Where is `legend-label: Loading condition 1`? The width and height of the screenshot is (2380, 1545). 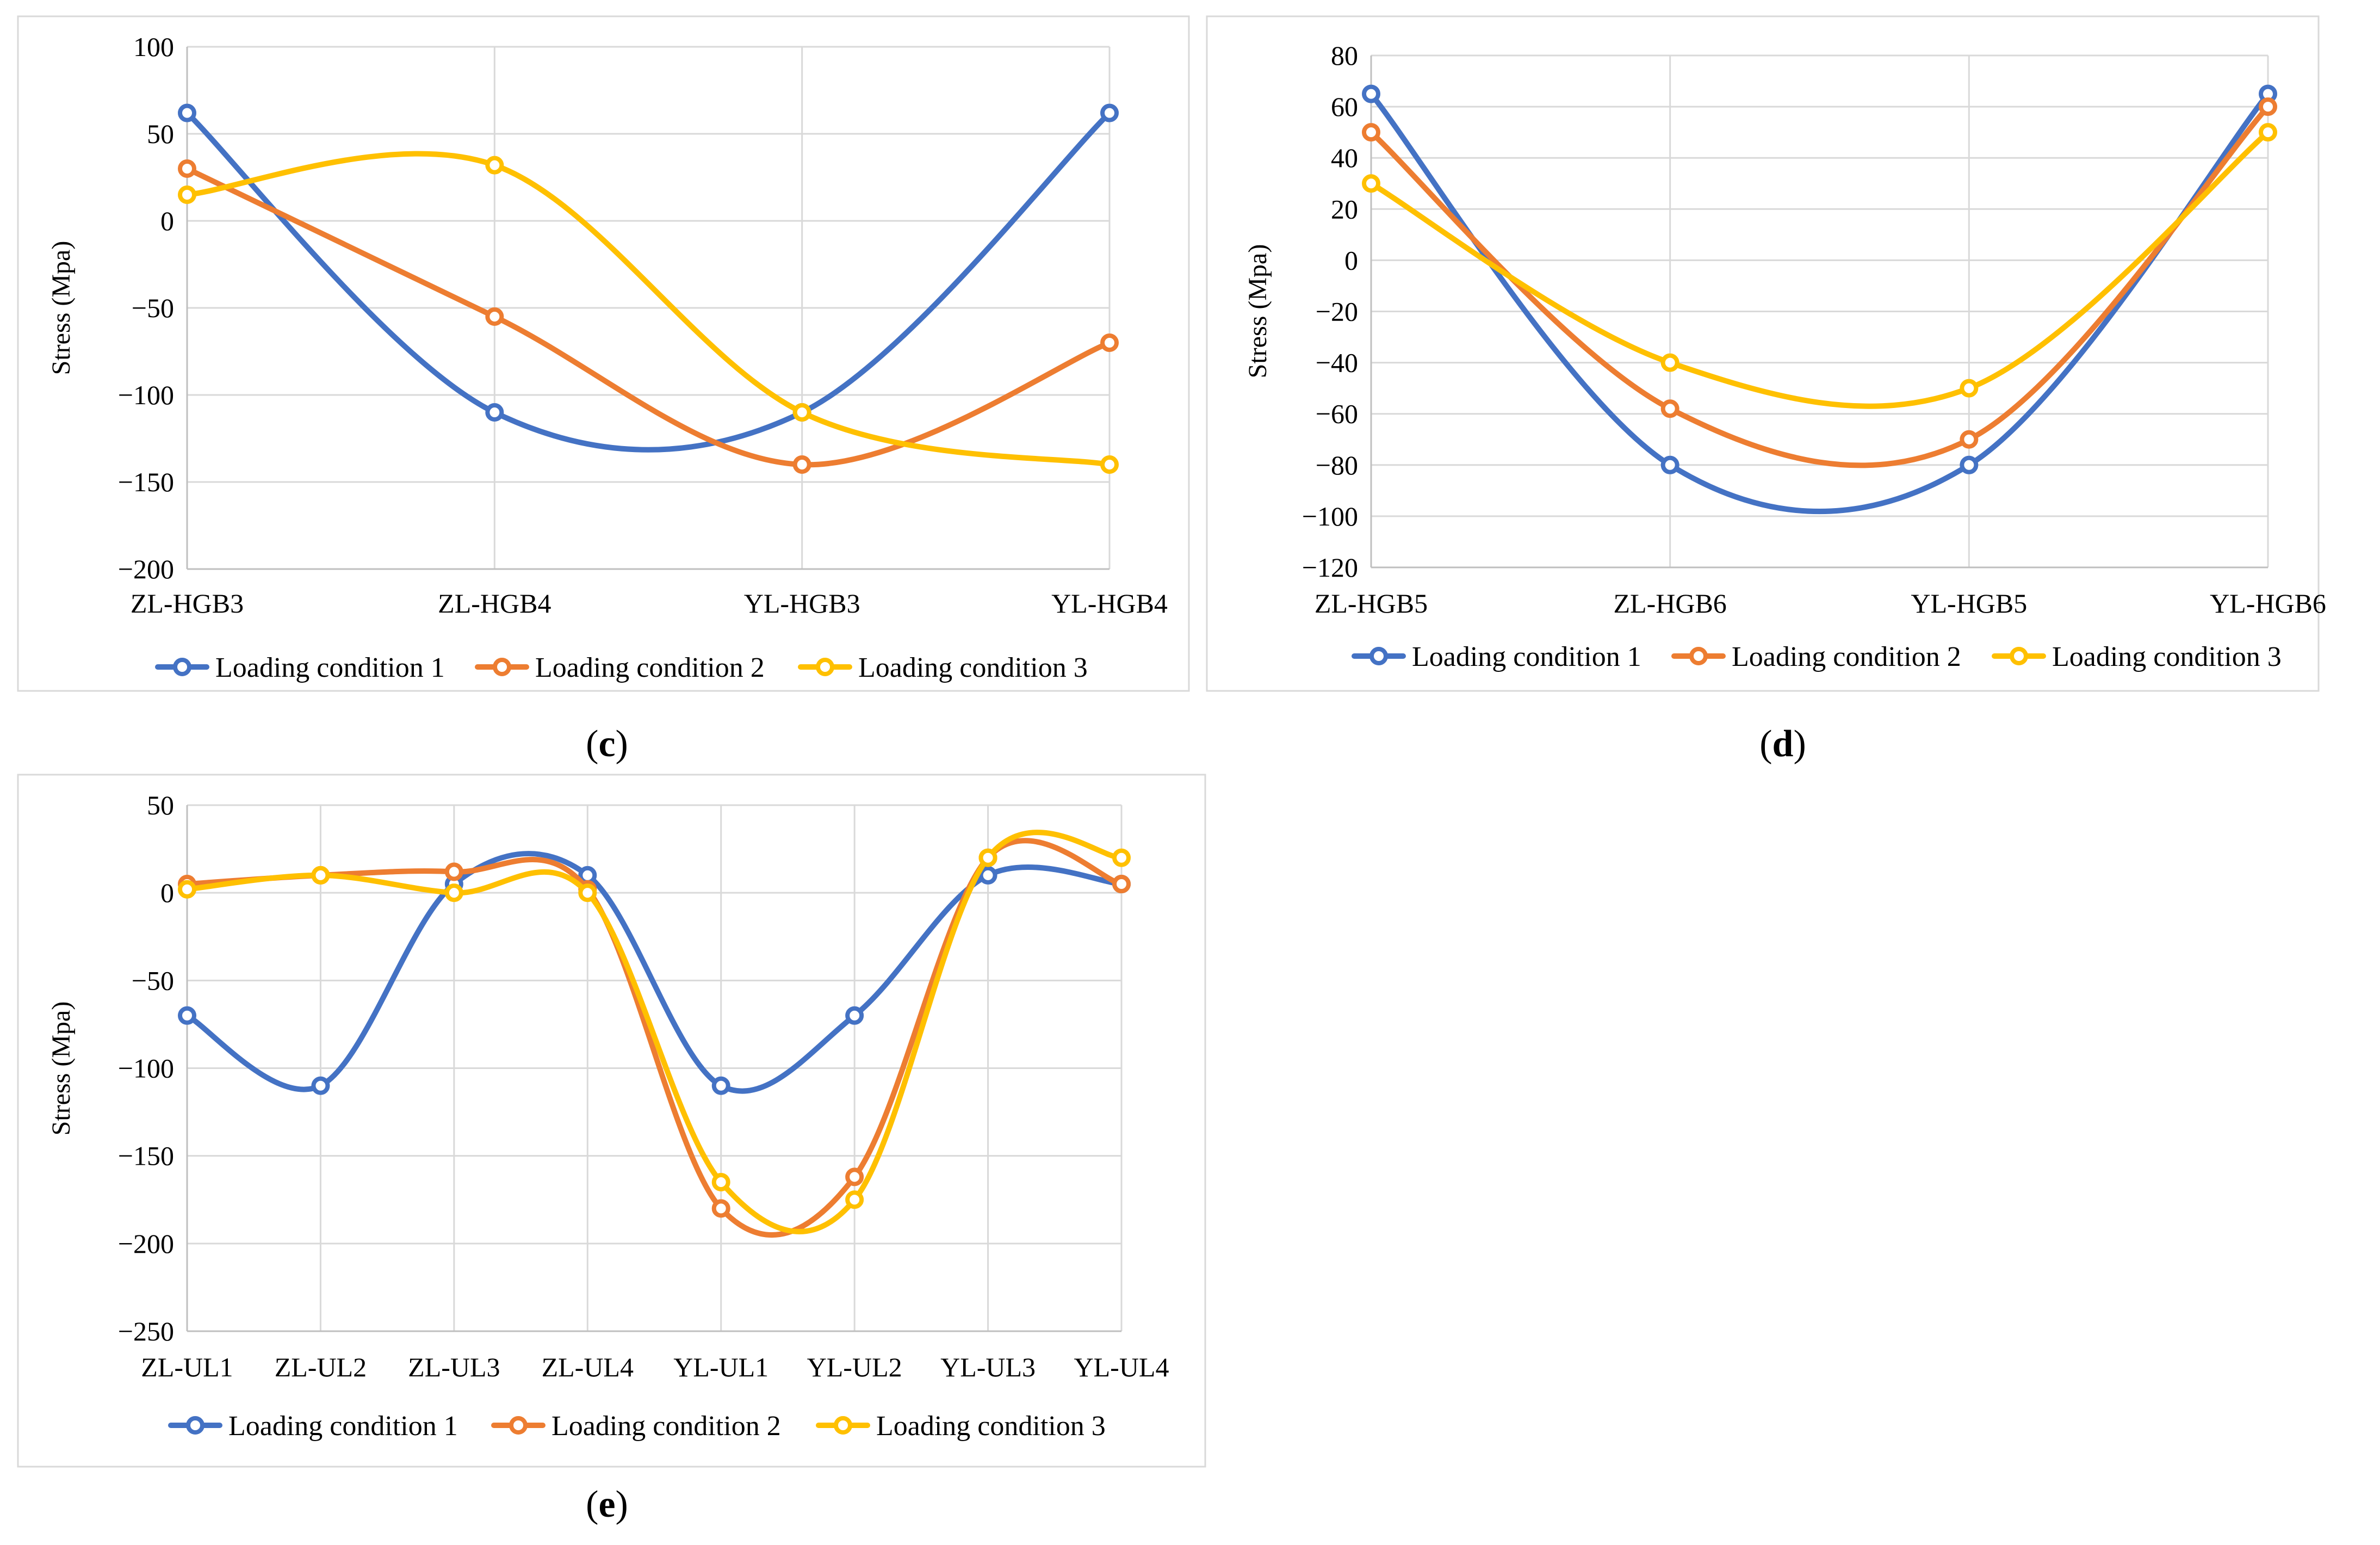
legend-label: Loading condition 1 is located at coordinates (343, 1426).